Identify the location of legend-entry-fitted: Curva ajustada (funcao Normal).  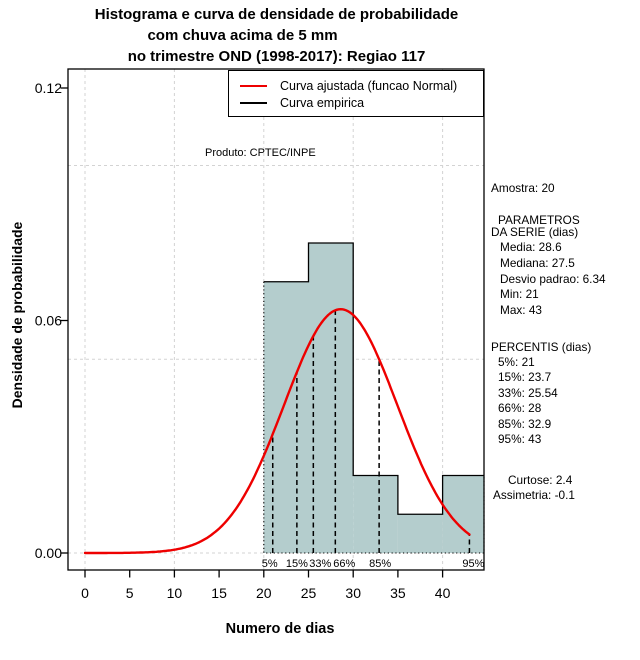
(348, 86).